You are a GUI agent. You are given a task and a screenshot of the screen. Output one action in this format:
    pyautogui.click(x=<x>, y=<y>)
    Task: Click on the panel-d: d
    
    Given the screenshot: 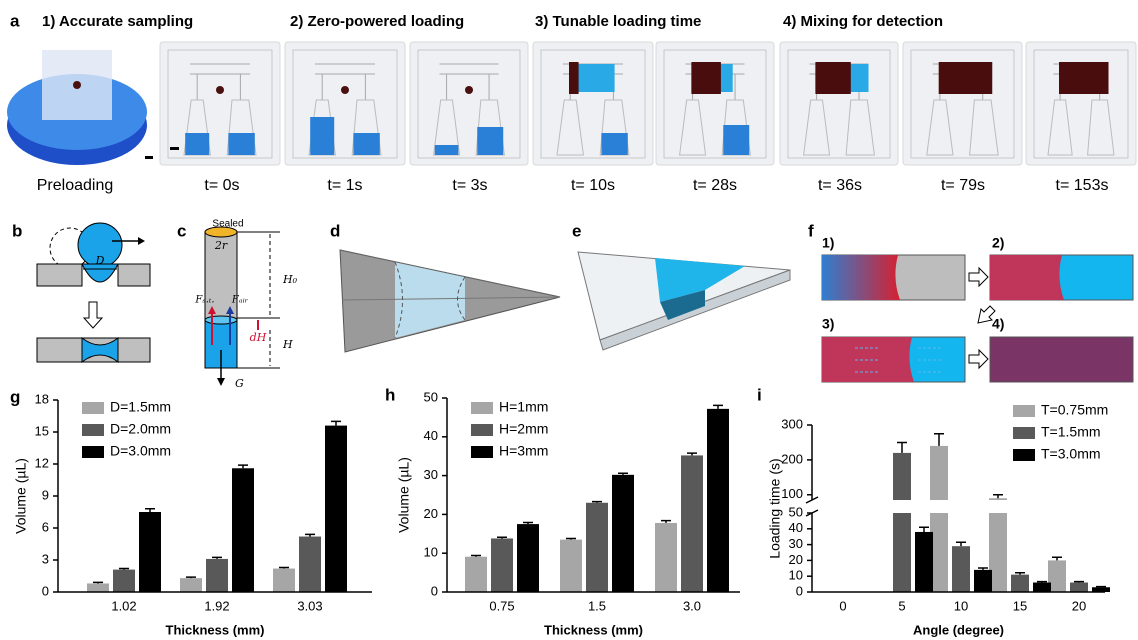 What is the action you would take?
    pyautogui.click(x=445, y=287)
    